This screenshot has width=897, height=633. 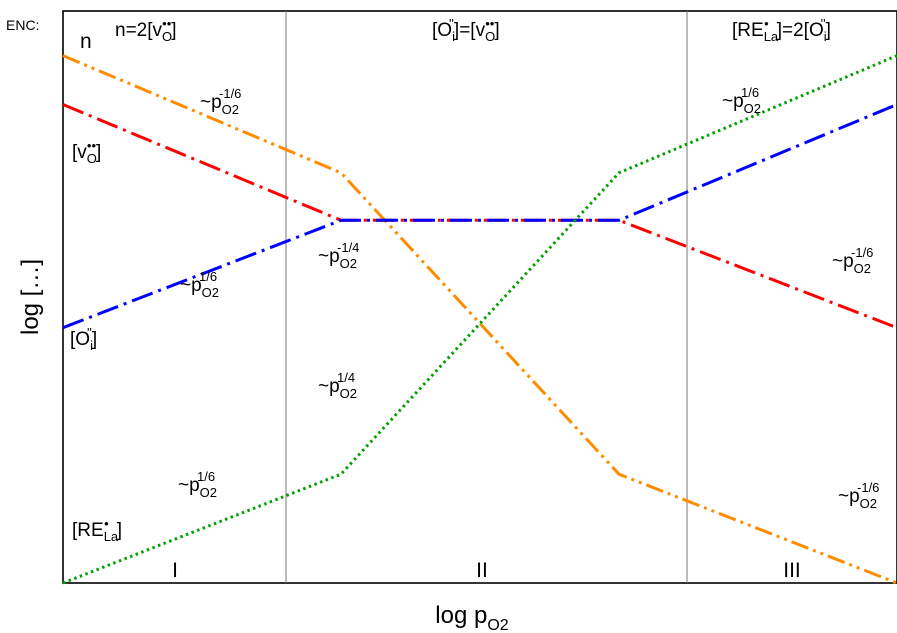 I want to click on species-label-vacancies: [vO••], so click(x=86, y=152).